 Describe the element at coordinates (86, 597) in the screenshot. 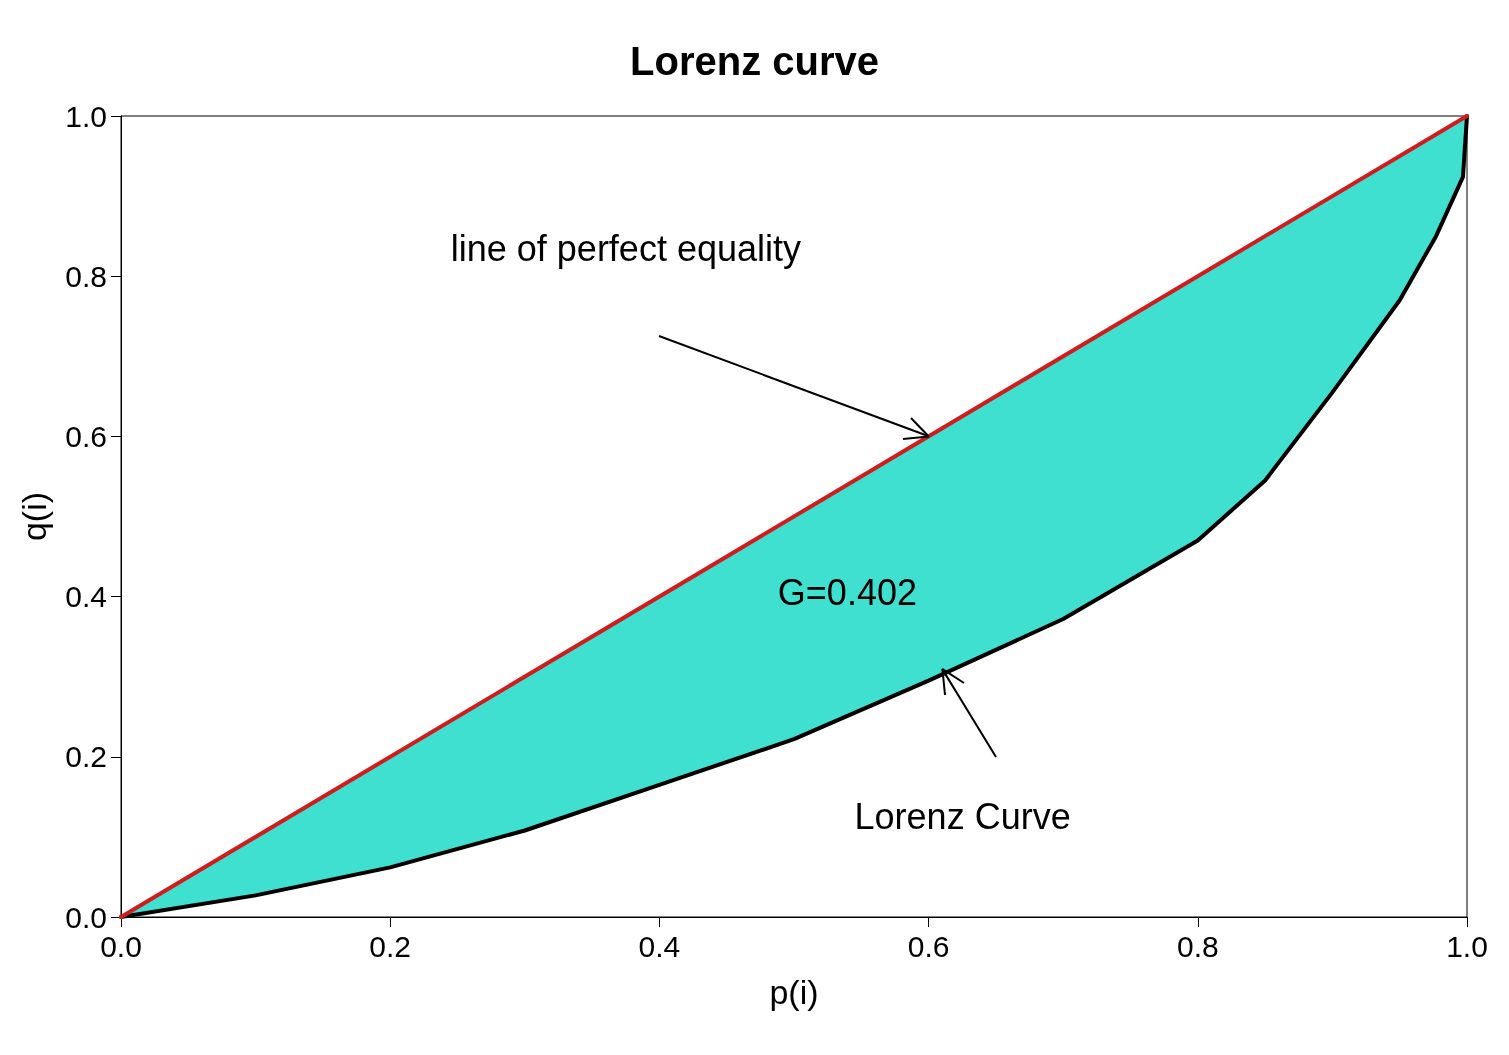

I see `y-tick-label: 0.4` at that location.